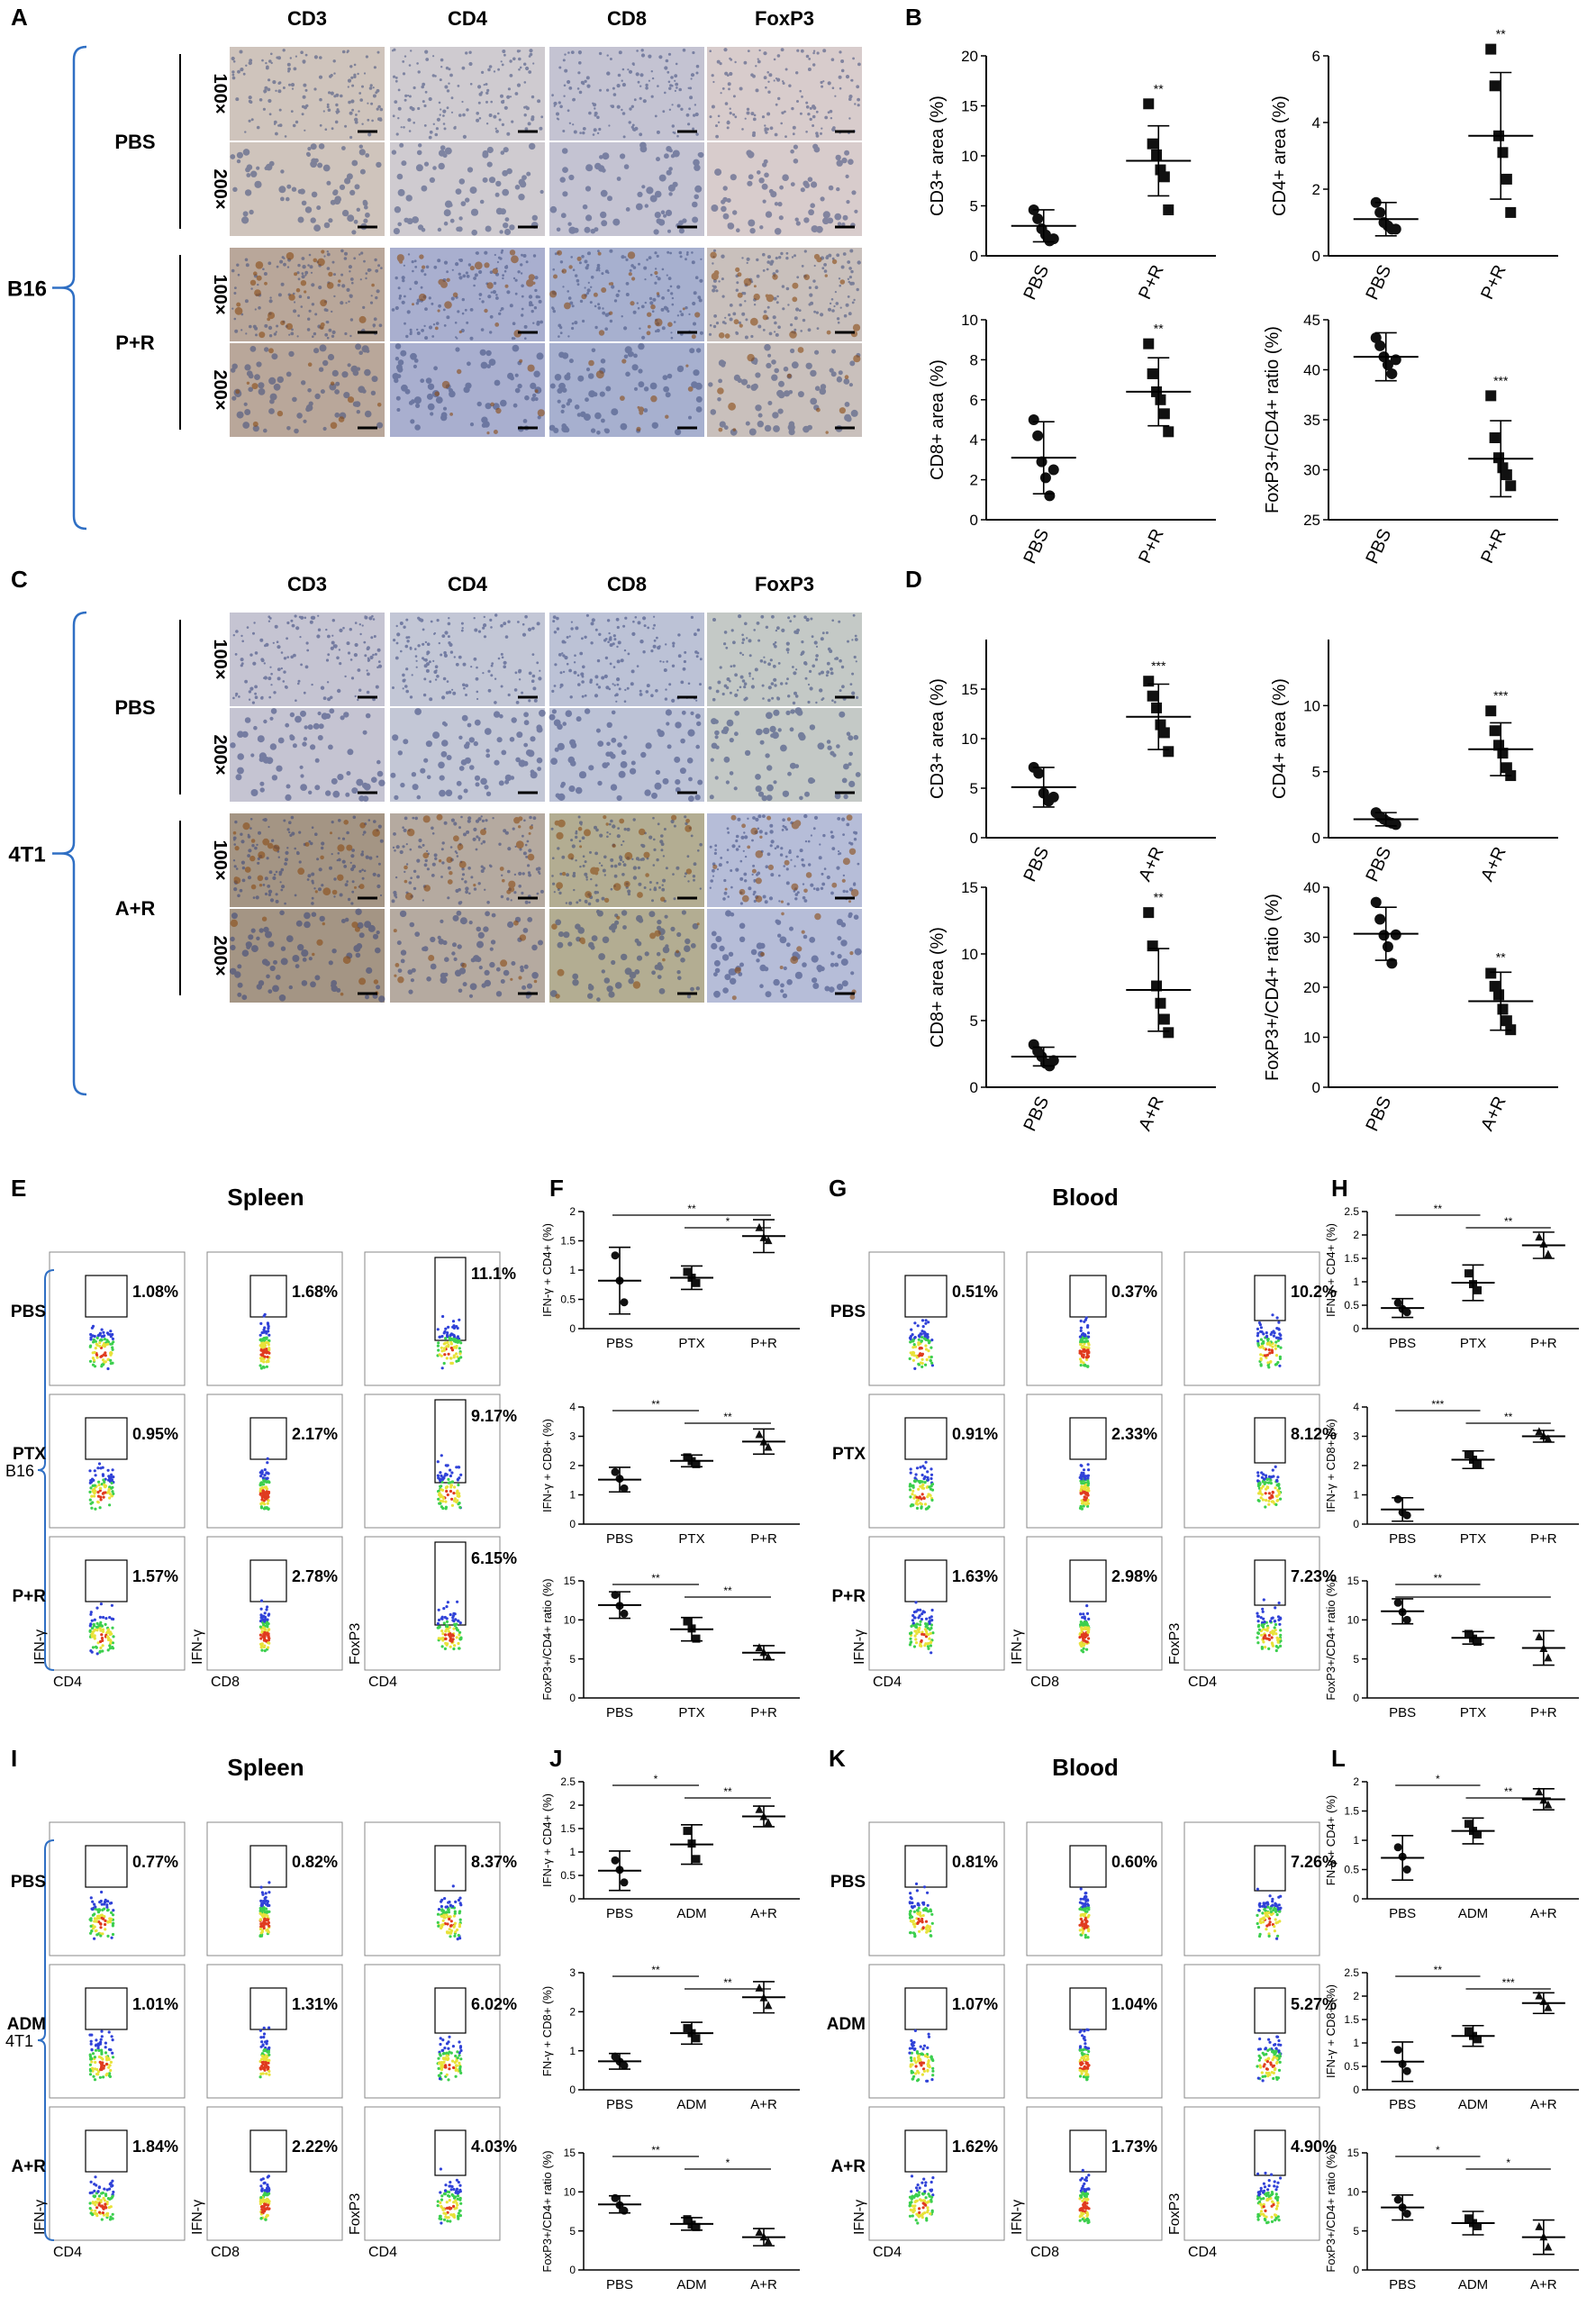  Describe the element at coordinates (1270, 2152) in the screenshot. I see `panelK-gate-r2-c2` at that location.